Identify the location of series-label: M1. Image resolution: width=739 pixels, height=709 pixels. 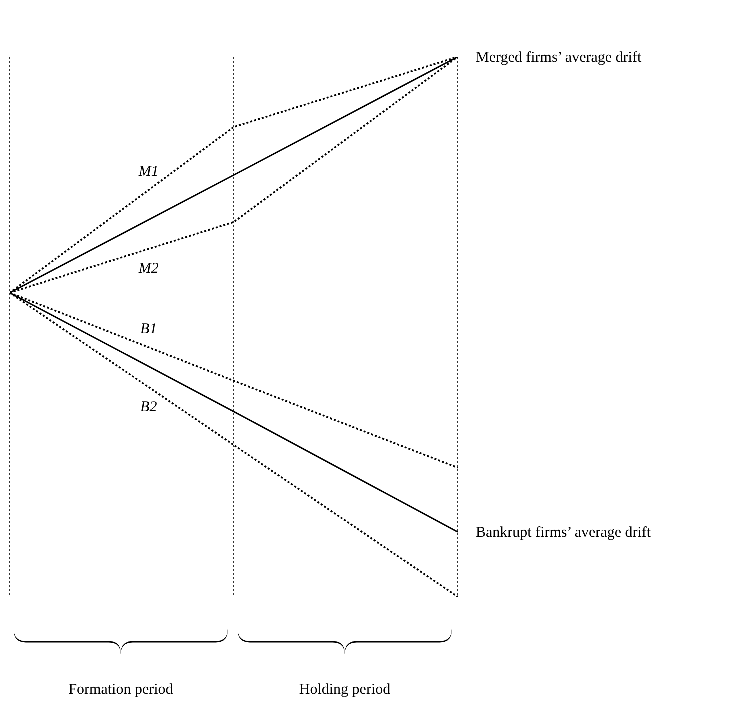
(148, 172).